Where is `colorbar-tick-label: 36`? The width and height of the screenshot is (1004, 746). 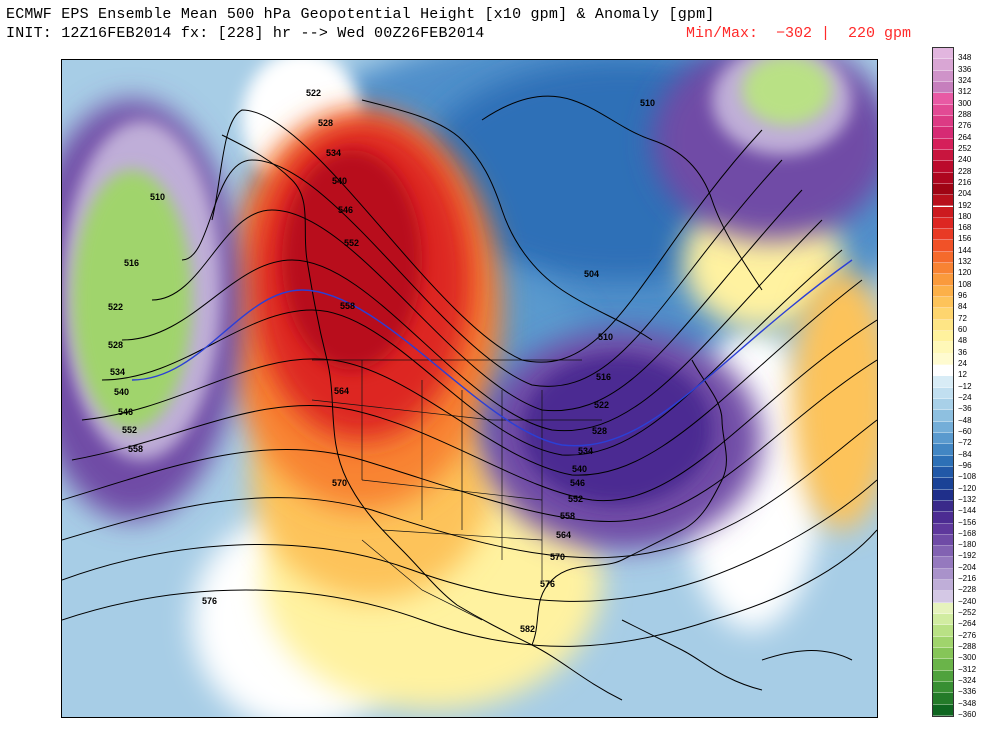
colorbar-tick-label: 36 is located at coordinates (962, 352).